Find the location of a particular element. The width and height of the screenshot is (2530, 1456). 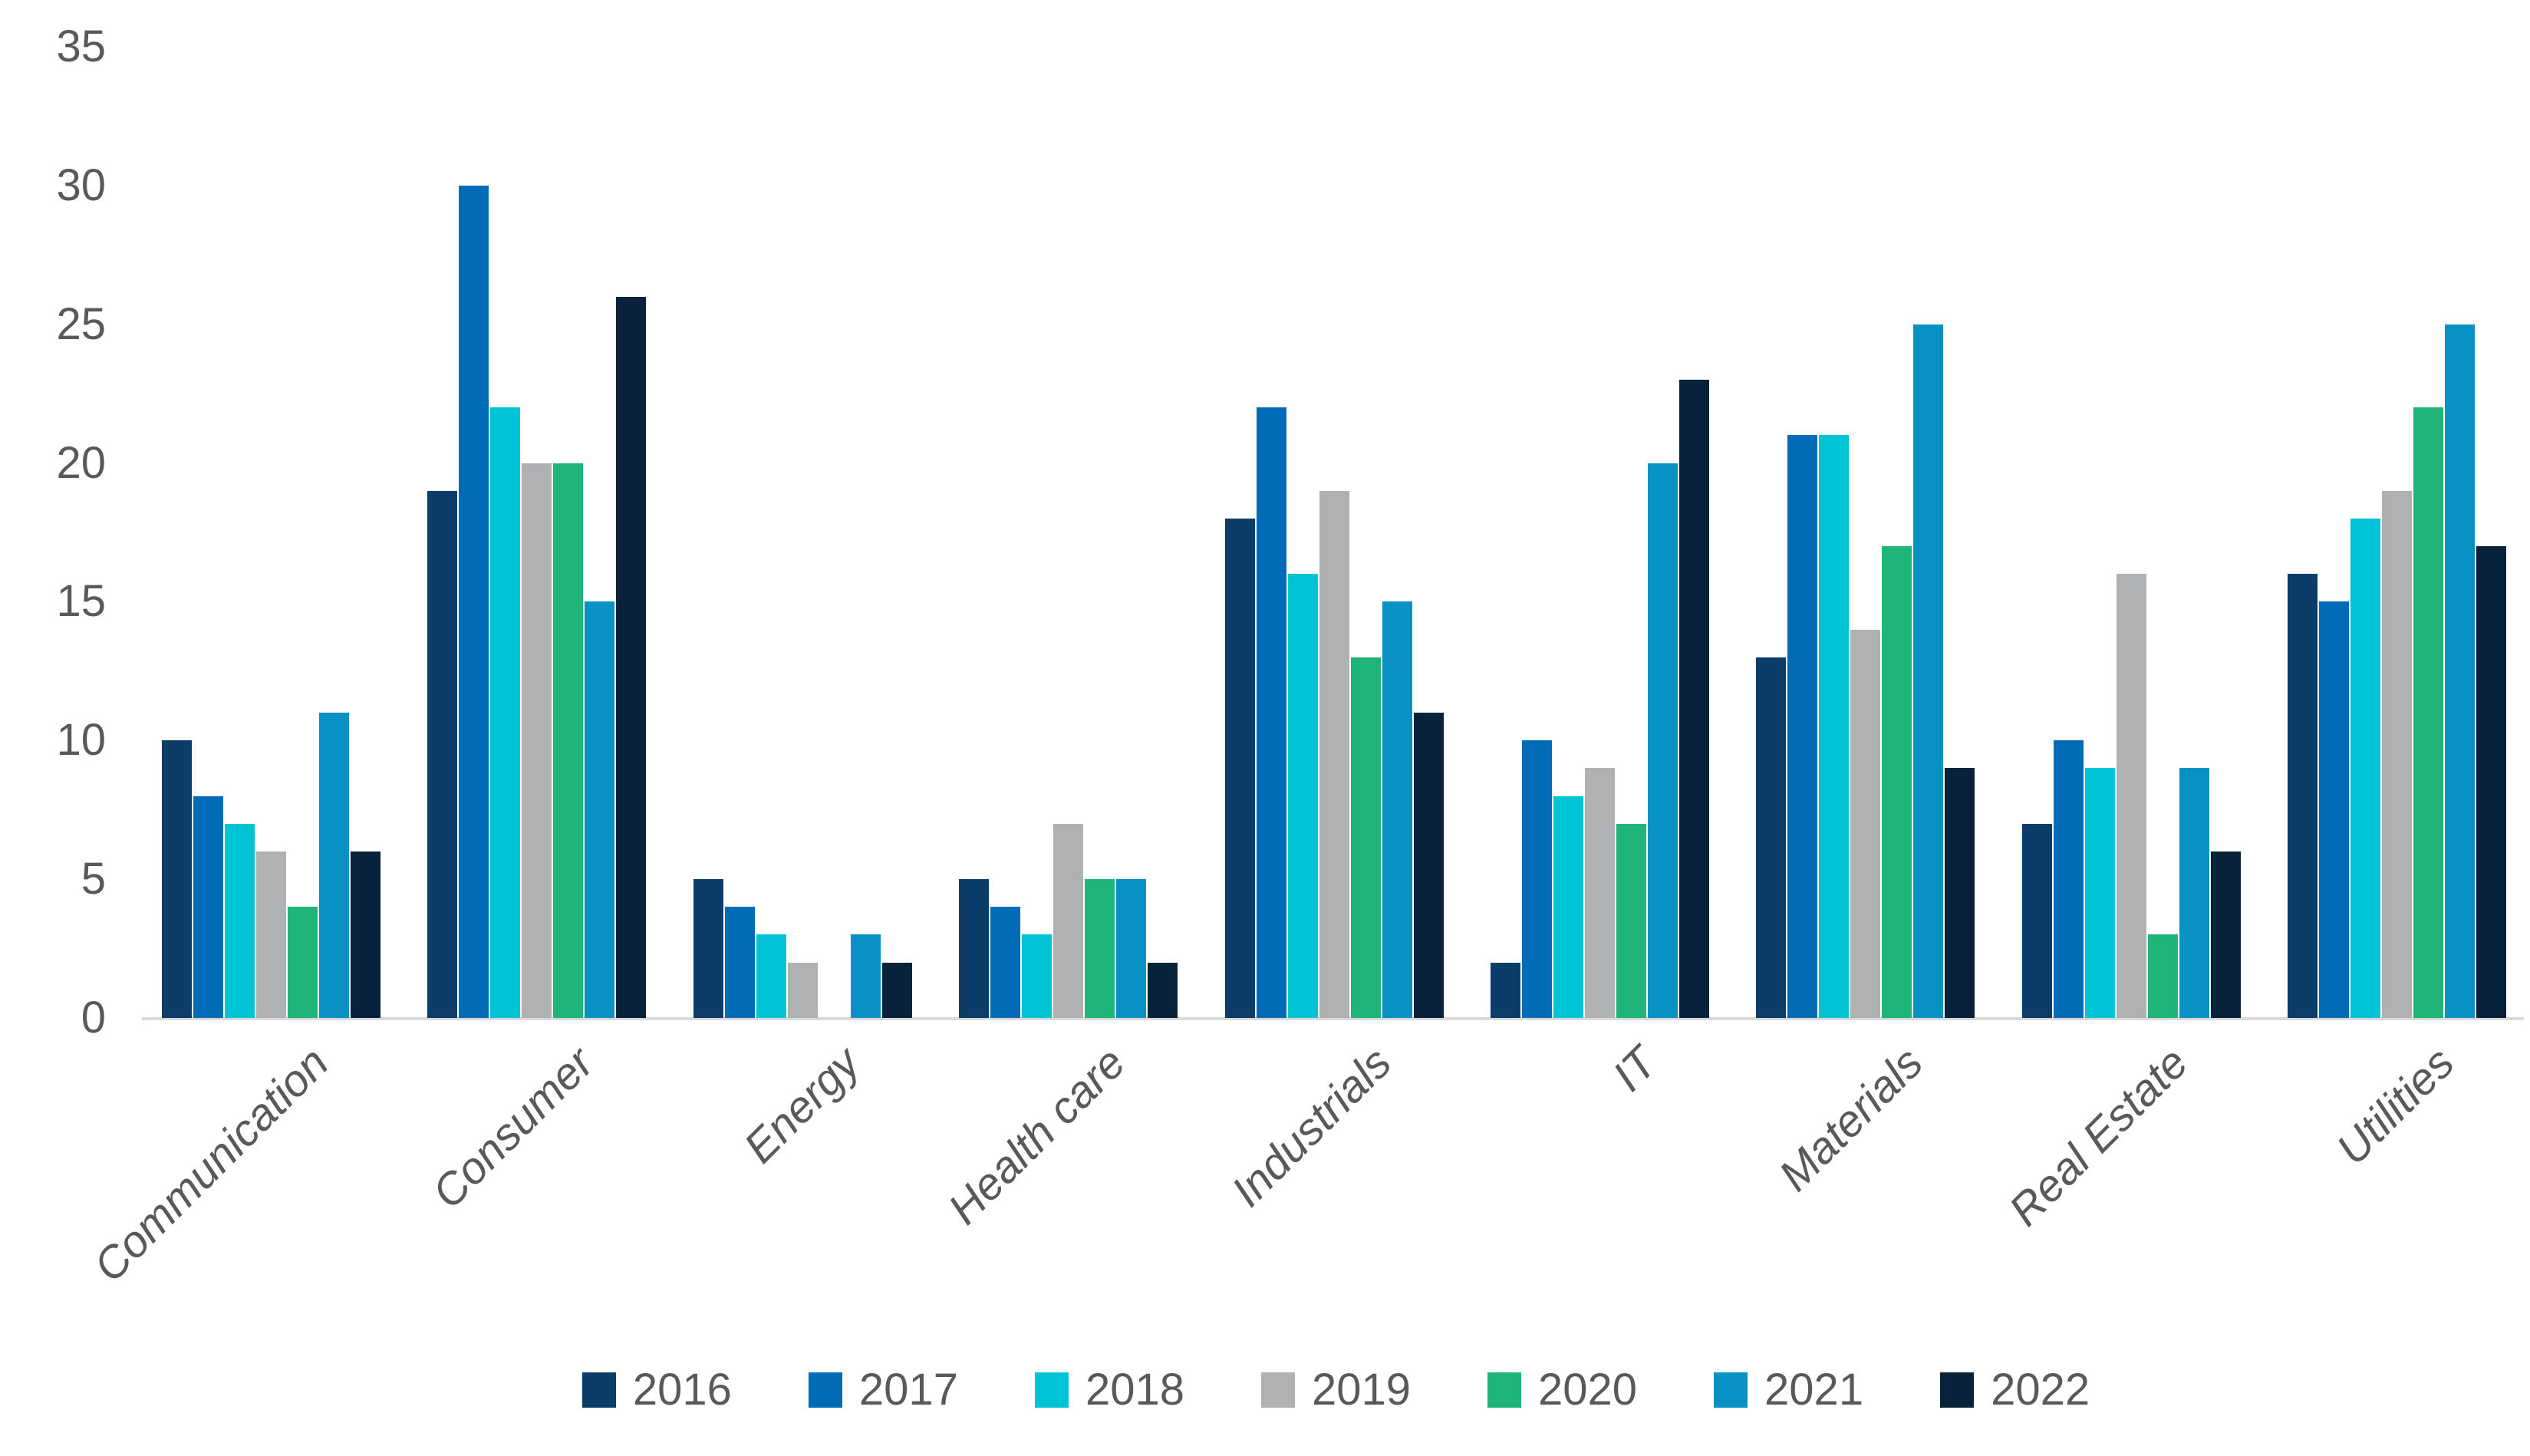

category-label: Utilities is located at coordinates (2395, 1105).